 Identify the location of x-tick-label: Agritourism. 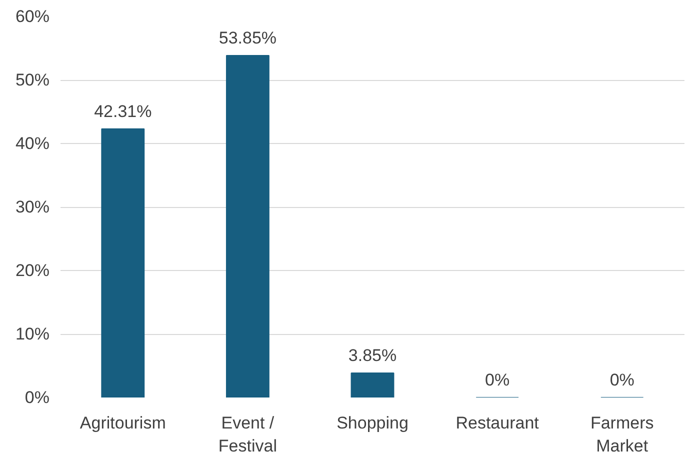
(123, 423).